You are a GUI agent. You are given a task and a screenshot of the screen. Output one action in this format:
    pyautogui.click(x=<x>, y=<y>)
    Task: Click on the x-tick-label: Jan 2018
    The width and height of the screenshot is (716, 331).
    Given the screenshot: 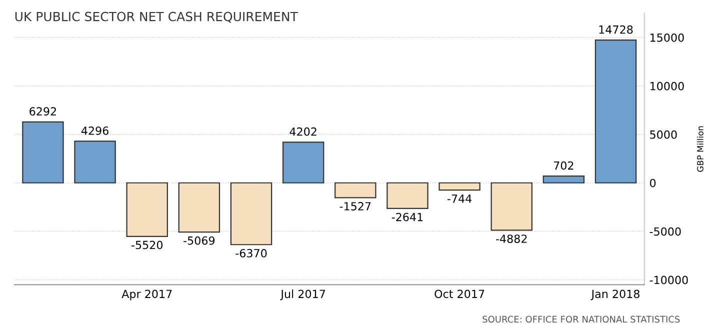 What is the action you would take?
    pyautogui.click(x=615, y=295)
    